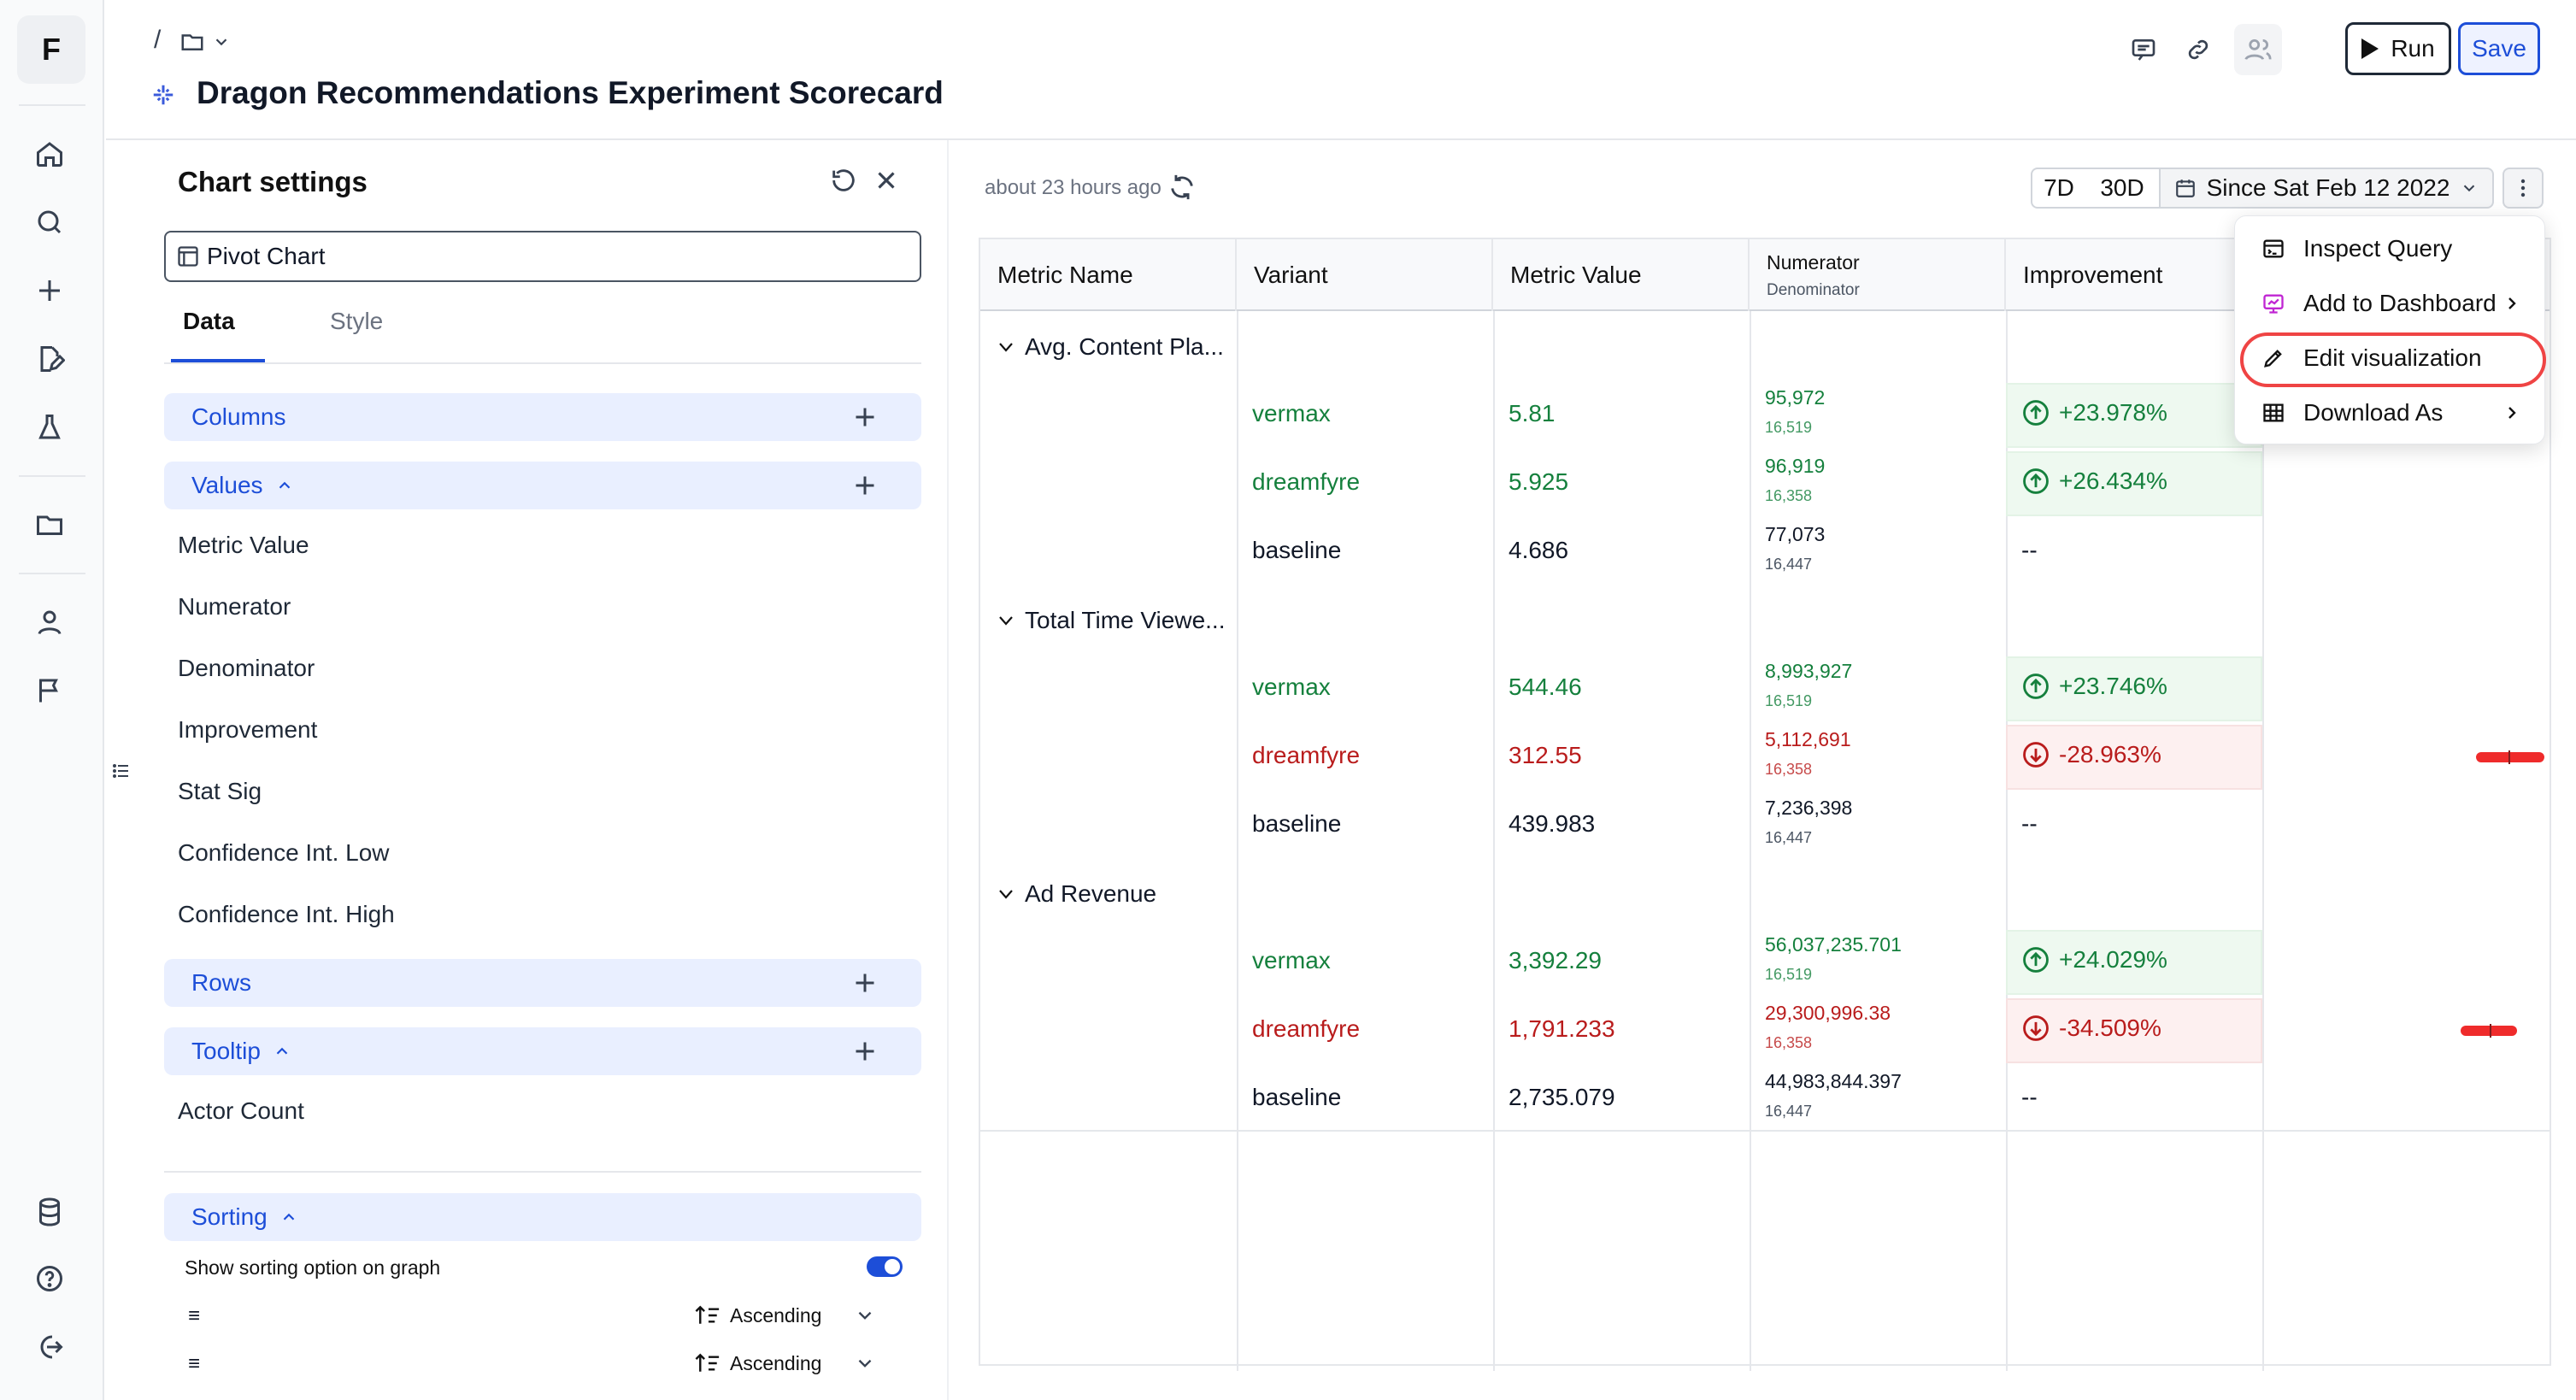 This screenshot has height=1400, width=2576. What do you see at coordinates (241, 1110) in the screenshot?
I see `tooltip-item: Actor Count` at bounding box center [241, 1110].